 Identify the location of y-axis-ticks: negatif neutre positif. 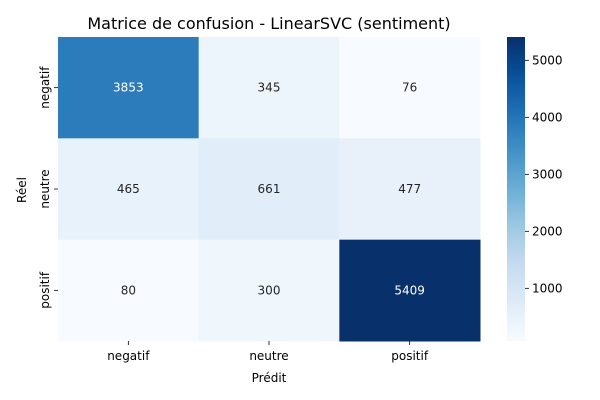
(48, 187).